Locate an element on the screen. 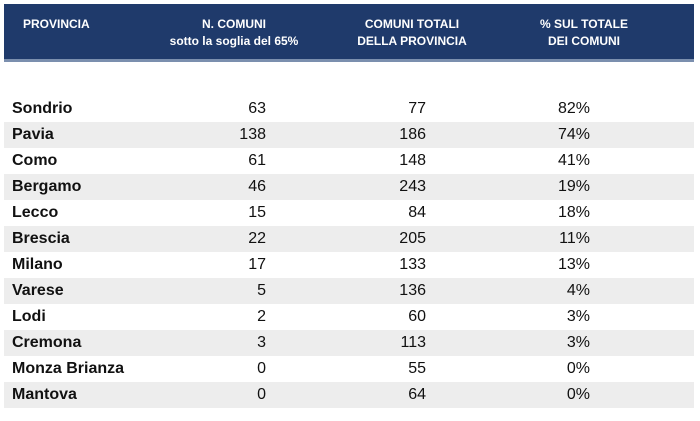  header-provincia: PROVINCIA is located at coordinates (56, 24).